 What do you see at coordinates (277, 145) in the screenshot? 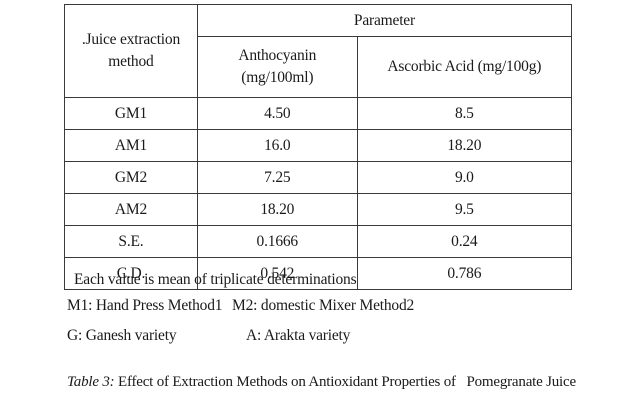
I see `anthocyanin-cell: 16.0` at bounding box center [277, 145].